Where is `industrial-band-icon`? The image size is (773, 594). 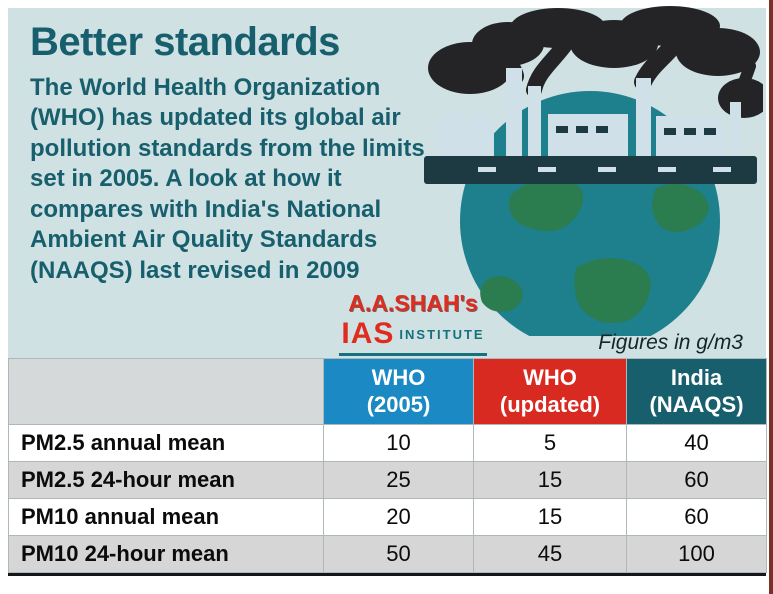 industrial-band-icon is located at coordinates (590, 170).